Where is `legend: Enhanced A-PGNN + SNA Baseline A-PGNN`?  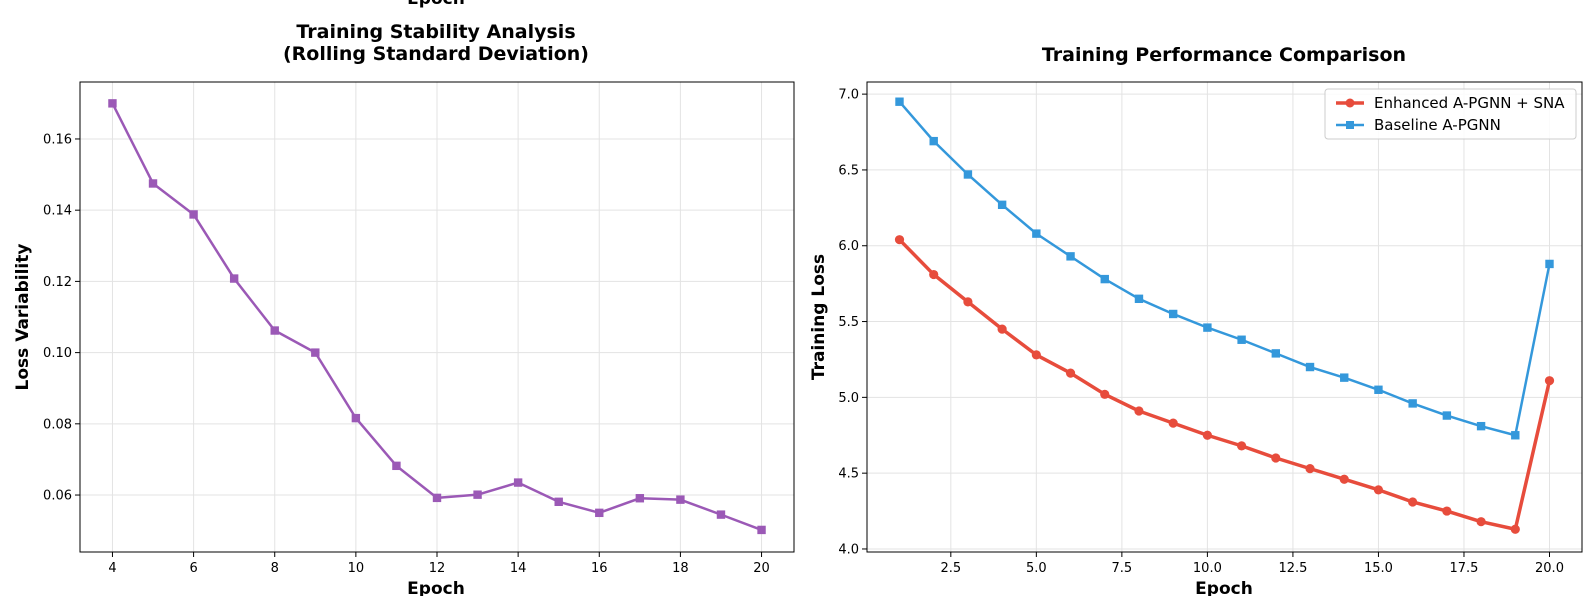 legend: Enhanced A-PGNN + SNA Baseline A-PGNN is located at coordinates (1450, 114).